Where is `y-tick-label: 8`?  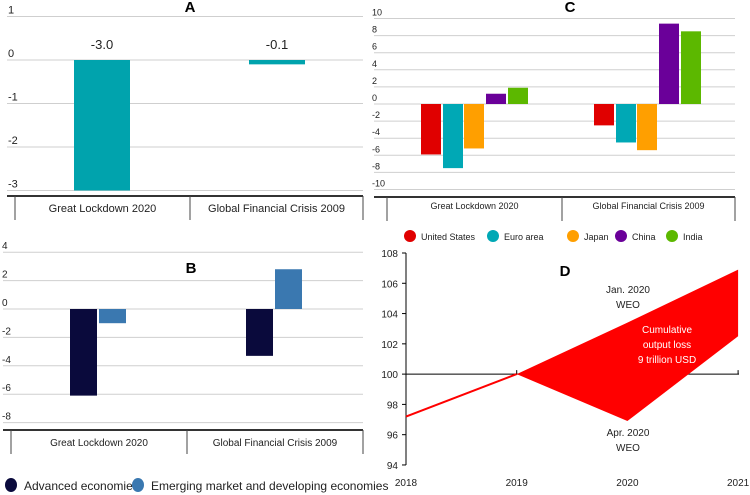 y-tick-label: 8 is located at coordinates (374, 30).